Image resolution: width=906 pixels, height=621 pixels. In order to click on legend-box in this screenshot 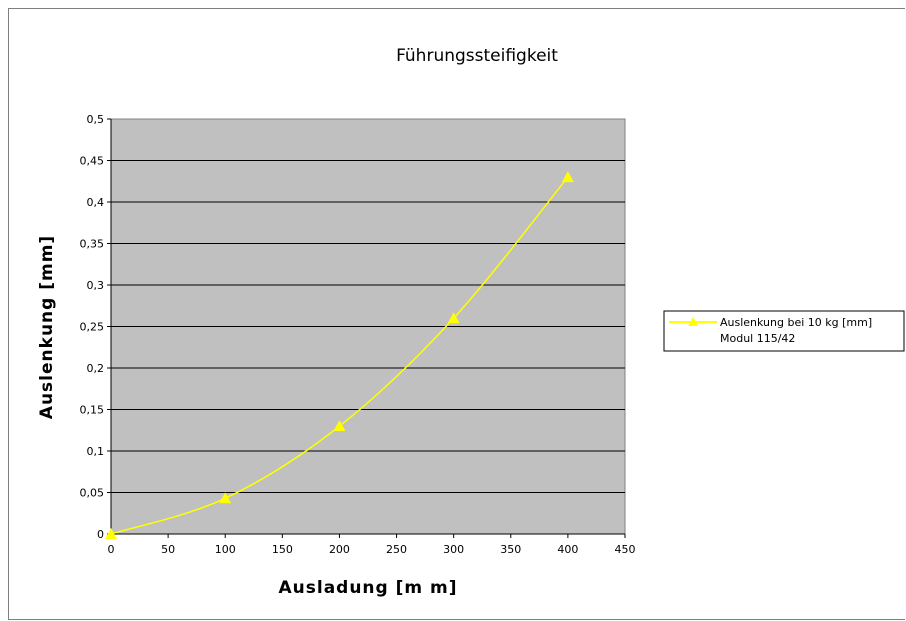, I will do `click(784, 331)`.